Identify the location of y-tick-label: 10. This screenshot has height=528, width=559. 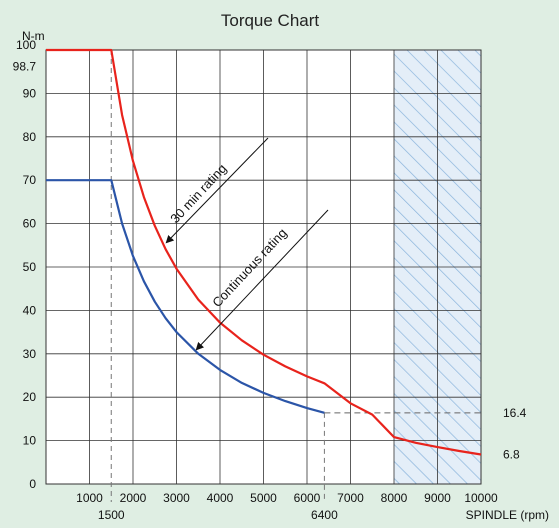
(30, 441).